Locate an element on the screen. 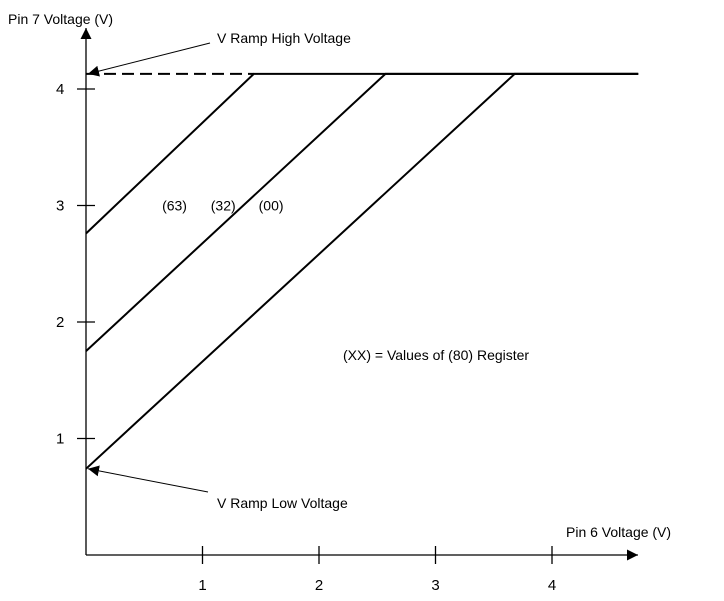 Image resolution: width=724 pixels, height=601 pixels. y-tick-label: 3 is located at coordinates (60, 206).